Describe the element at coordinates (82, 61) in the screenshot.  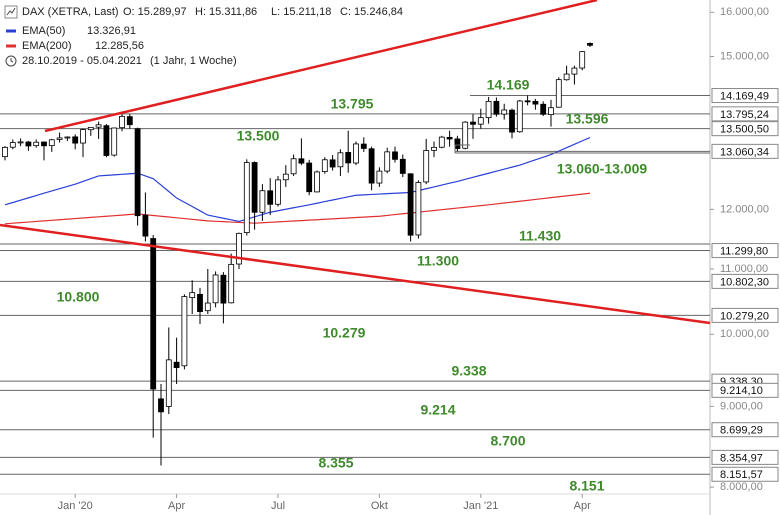
I see `period: 28.10.2019 - 05.04.2021` at that location.